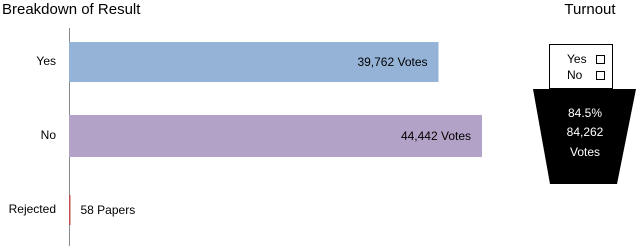 The image size is (637, 246). I want to click on turnout-percent: 84.5%, so click(585, 113).